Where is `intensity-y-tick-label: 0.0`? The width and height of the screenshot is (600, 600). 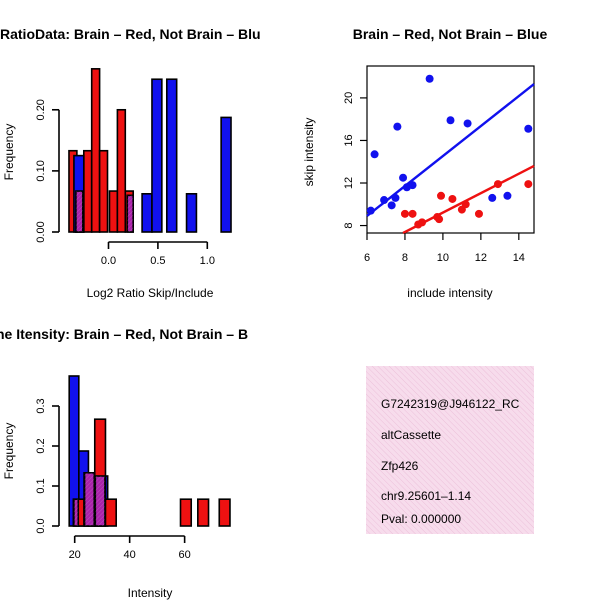 intensity-y-tick-label: 0.0 is located at coordinates (41, 525).